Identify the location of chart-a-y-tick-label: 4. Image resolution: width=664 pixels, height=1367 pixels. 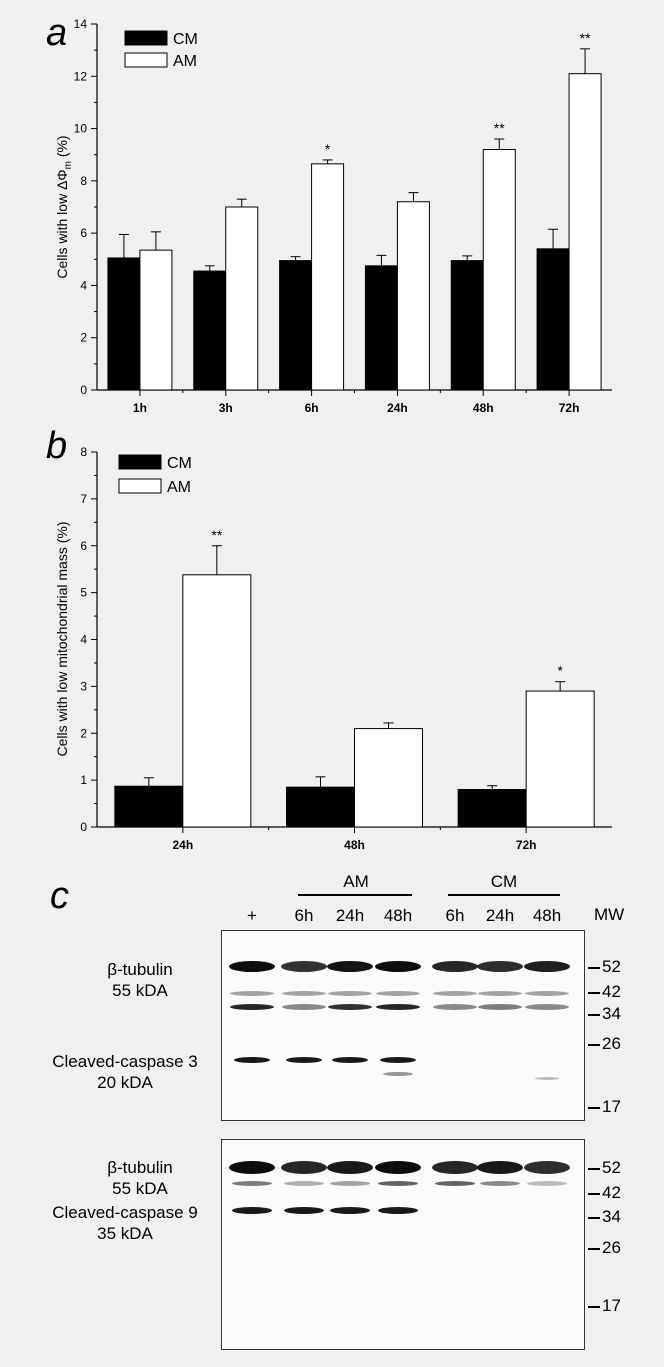
(83, 285).